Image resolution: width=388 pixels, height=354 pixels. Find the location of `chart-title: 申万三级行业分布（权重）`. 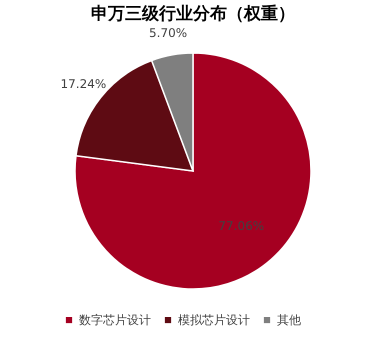

chart-title: 申万三级行业分布（权重） is located at coordinates (193, 14).